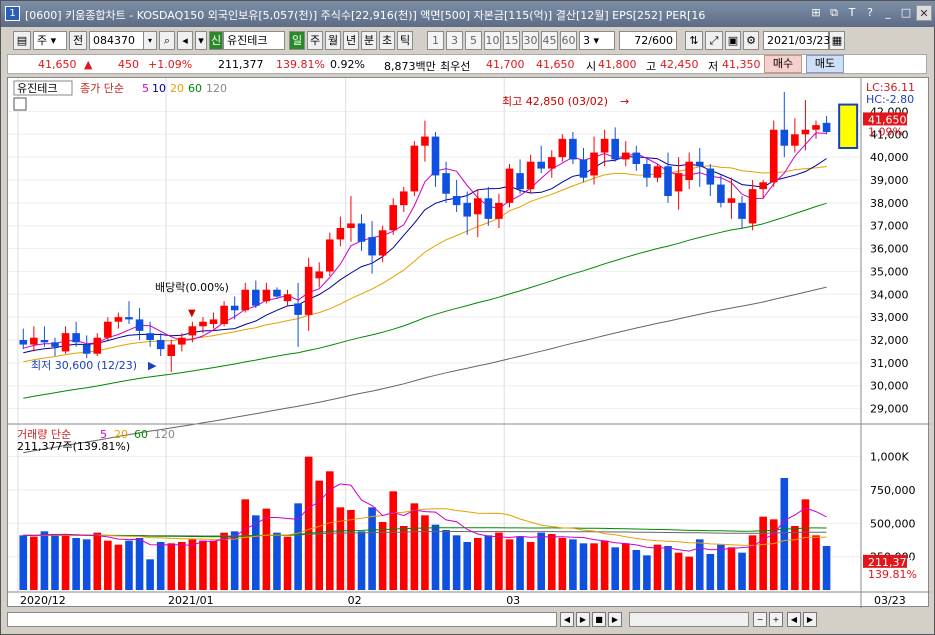 Image resolution: width=935 pixels, height=635 pixels. I want to click on indicator-icon: ⤢, so click(714, 40).